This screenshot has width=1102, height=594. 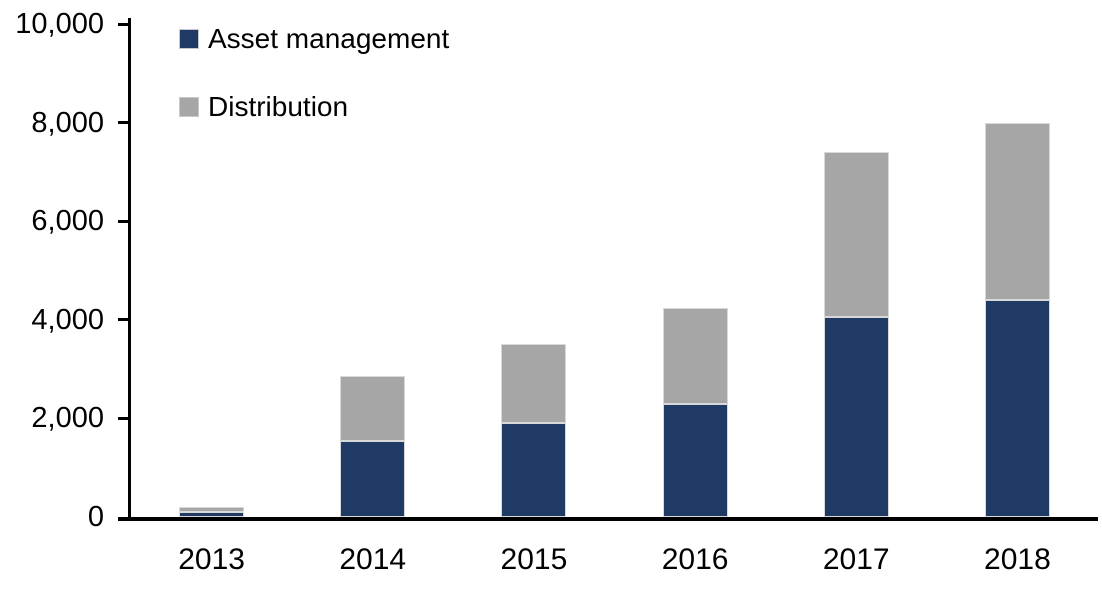 I want to click on bar-2013, so click(x=212, y=270).